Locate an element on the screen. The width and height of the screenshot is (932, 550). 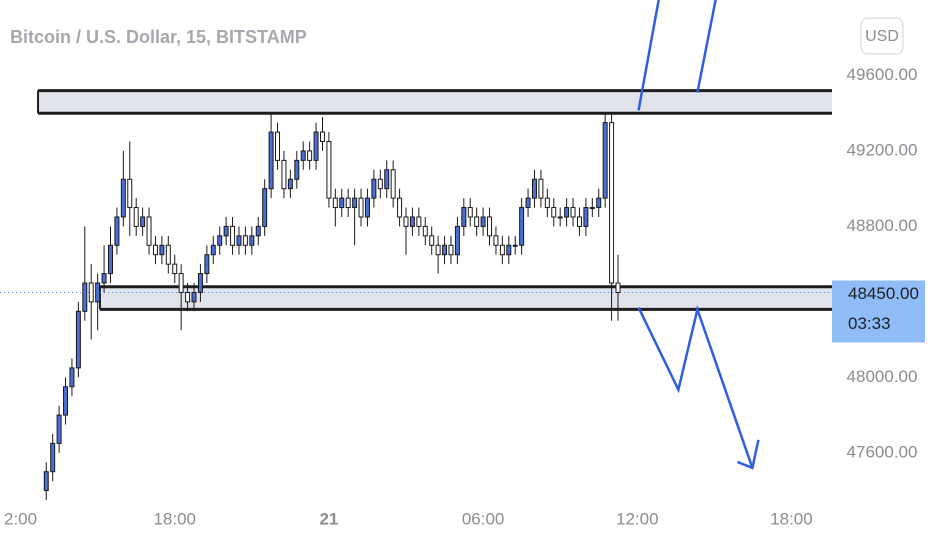
x-tick-label: 18:00 is located at coordinates (791, 518).